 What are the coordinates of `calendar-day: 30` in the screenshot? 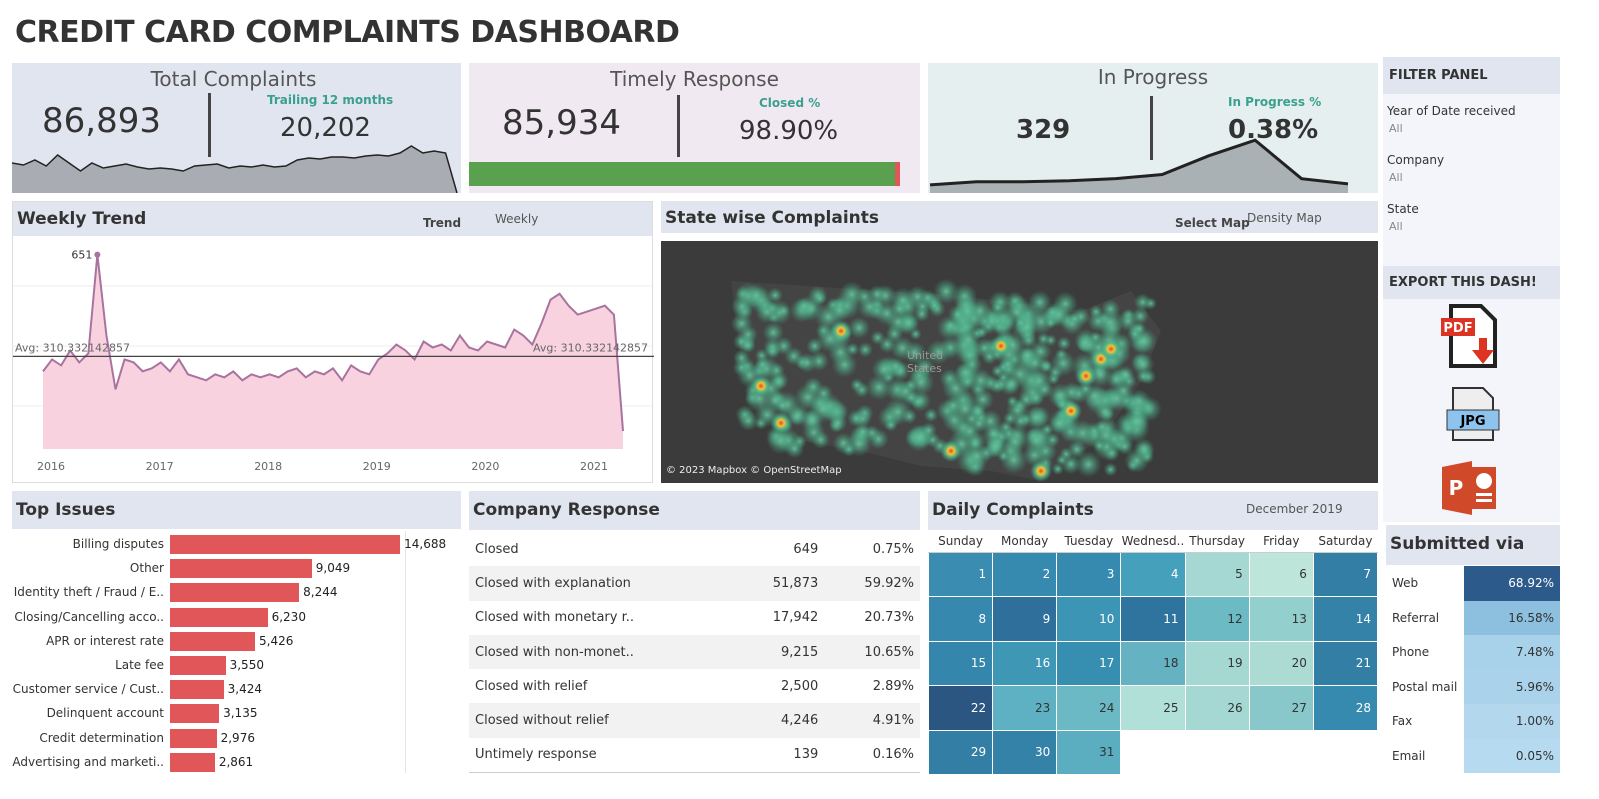 It's located at (1025, 752).